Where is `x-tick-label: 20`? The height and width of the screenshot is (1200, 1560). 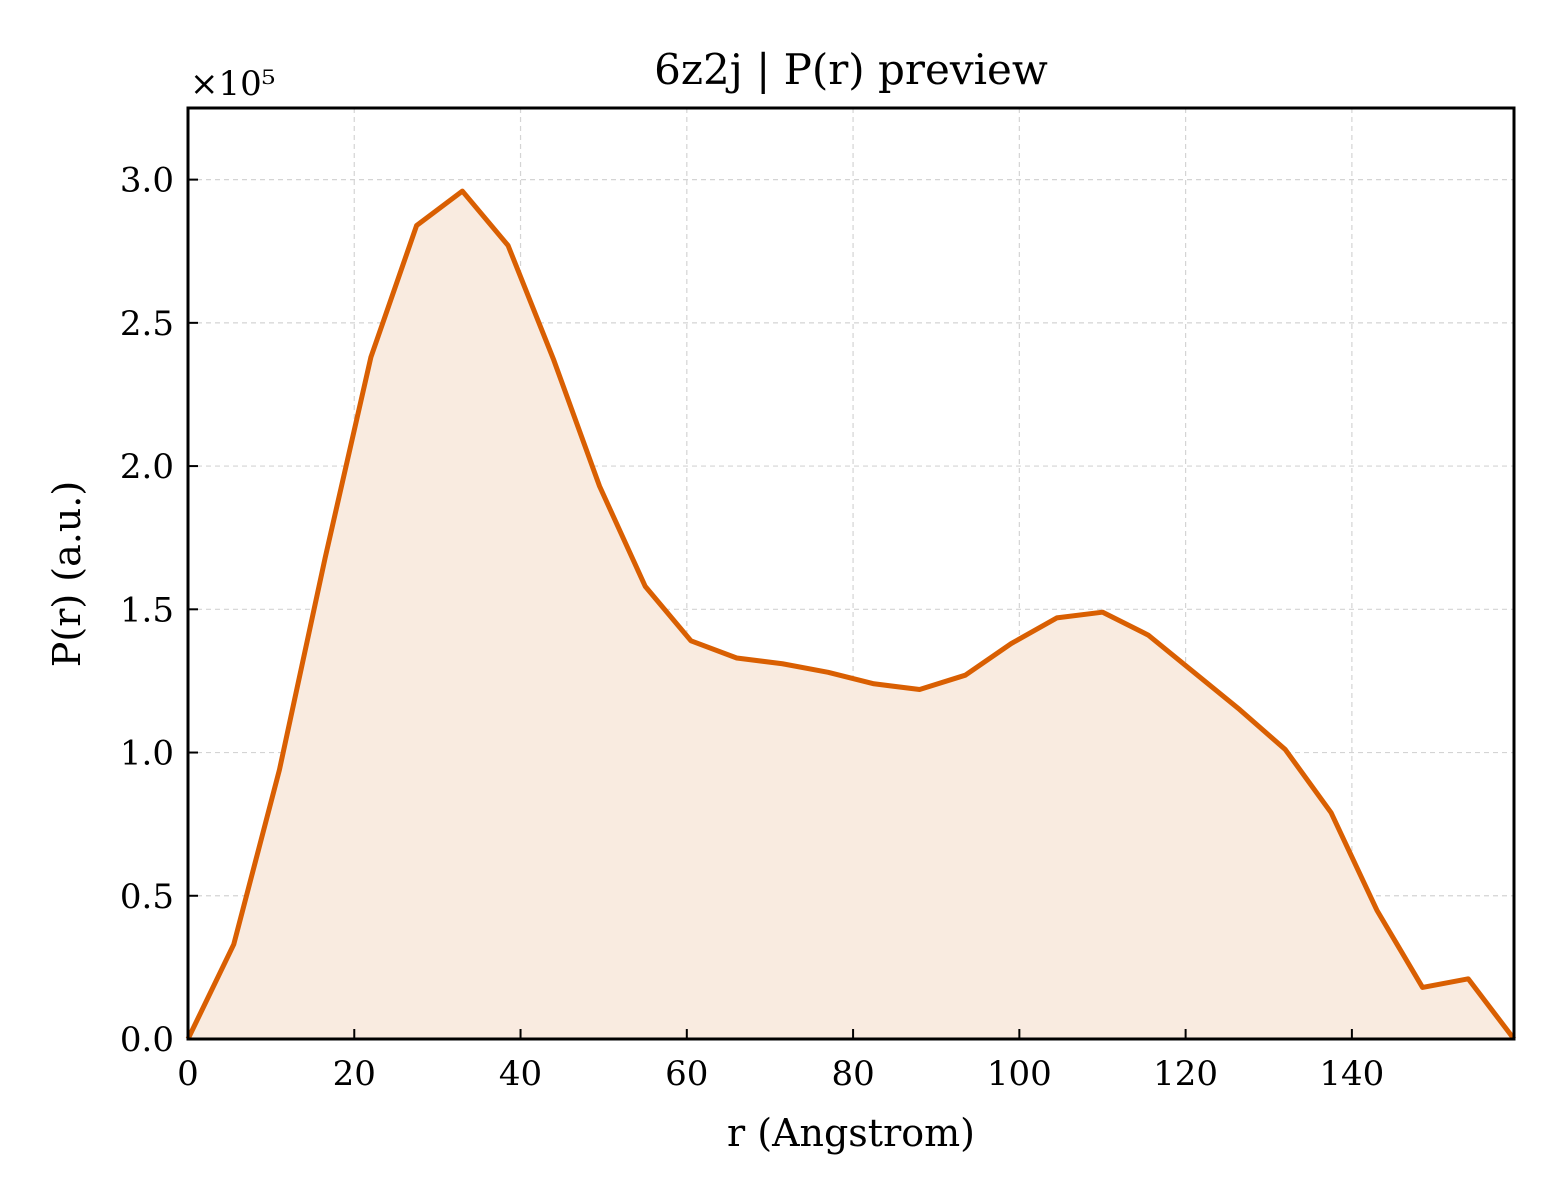 x-tick-label: 20 is located at coordinates (354, 1074).